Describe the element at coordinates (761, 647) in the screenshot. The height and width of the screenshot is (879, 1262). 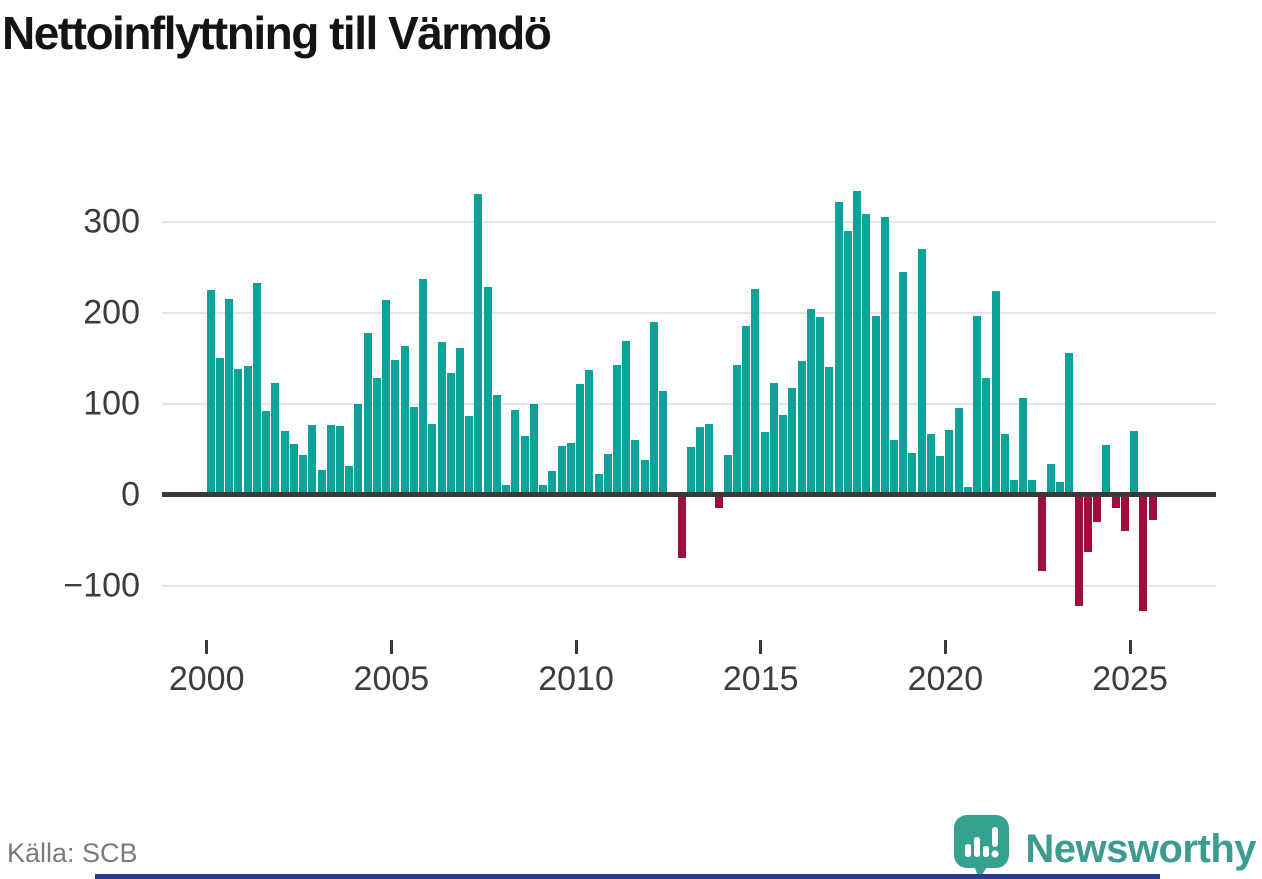
I see `x-axis-tick-2015` at that location.